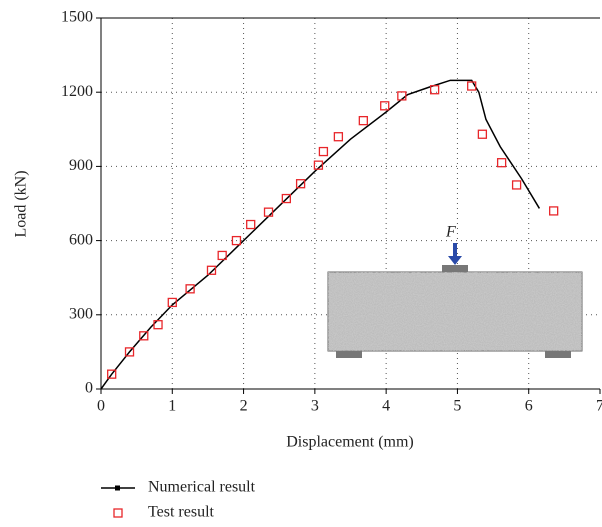  Describe the element at coordinates (455, 311) in the screenshot. I see `beam-texture` at that location.